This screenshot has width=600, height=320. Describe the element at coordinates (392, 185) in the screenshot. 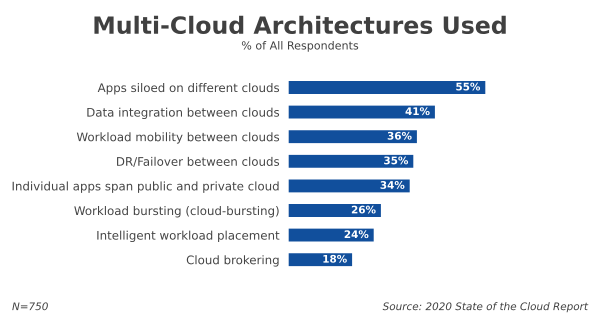

I see `data-label: 34%` at that location.